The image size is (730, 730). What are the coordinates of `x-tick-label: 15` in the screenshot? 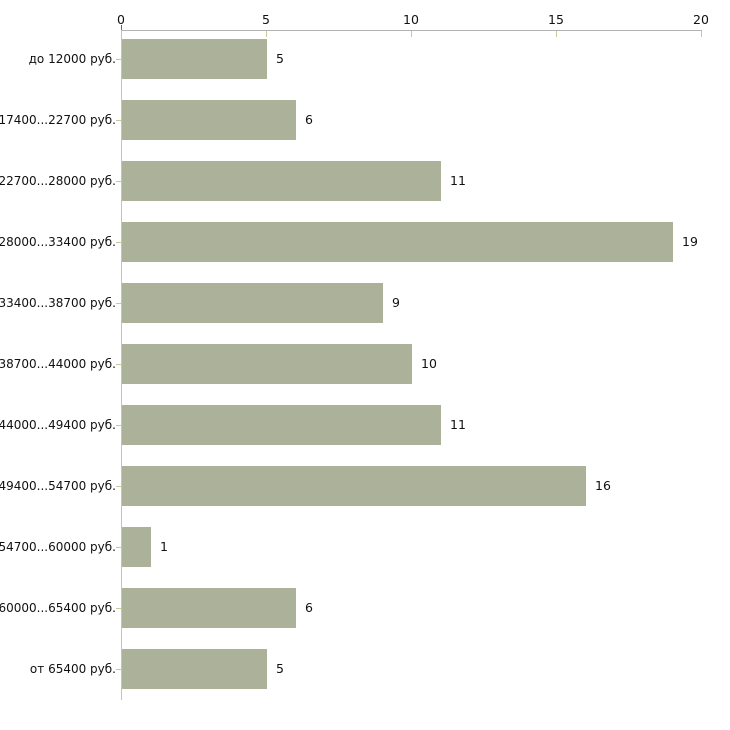 It's located at (556, 19).